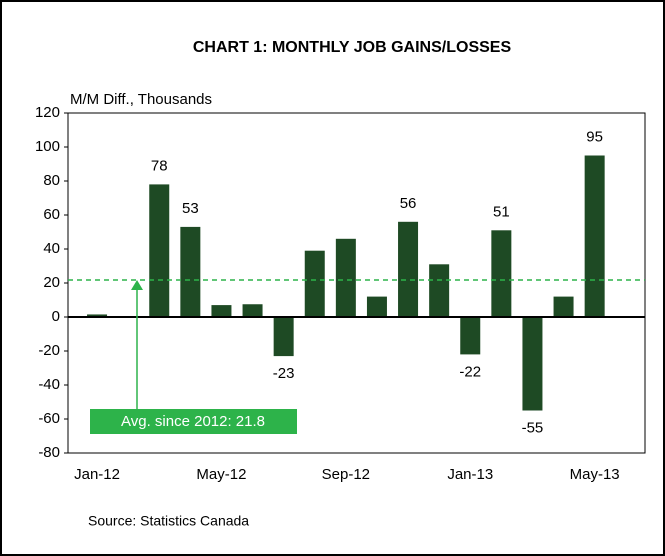 The image size is (665, 556). Describe the element at coordinates (51, 180) in the screenshot. I see `y-tick-label: 80` at that location.